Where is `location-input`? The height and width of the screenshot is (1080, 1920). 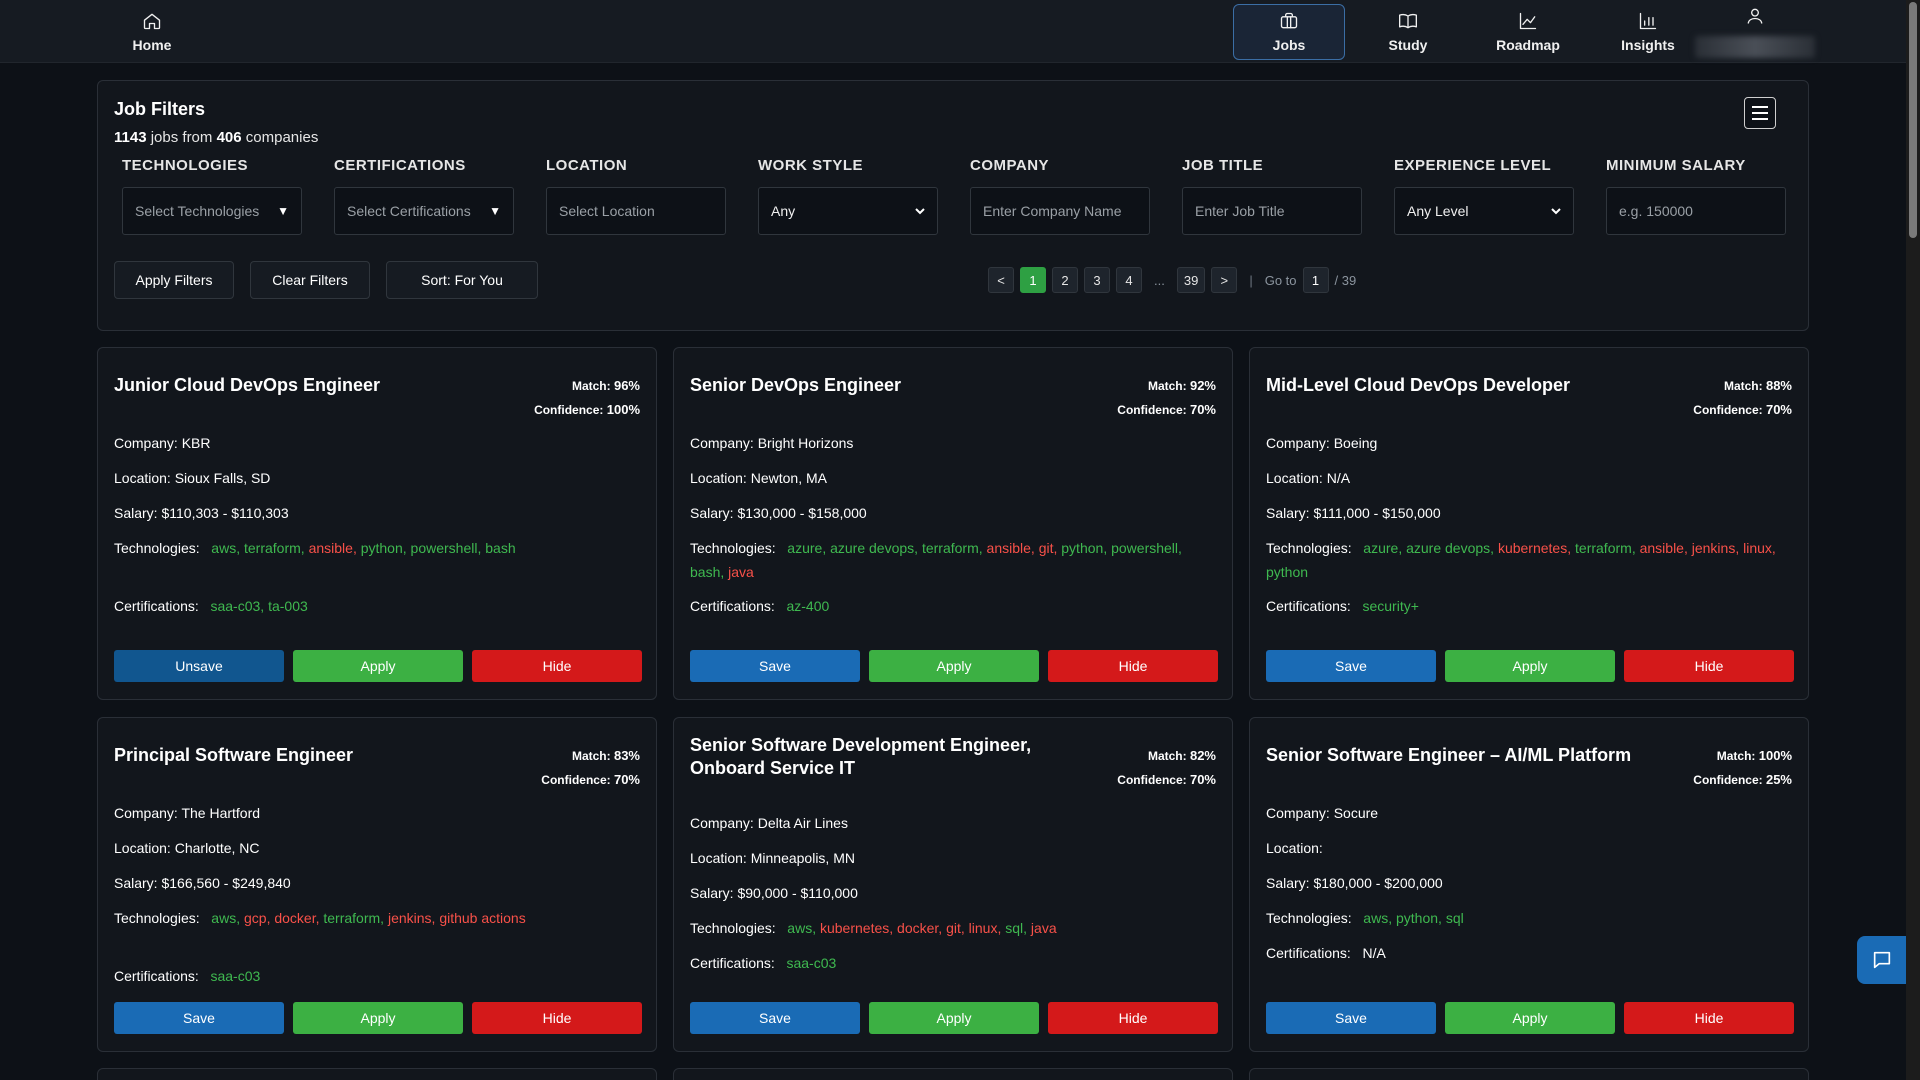 location-input is located at coordinates (636, 211).